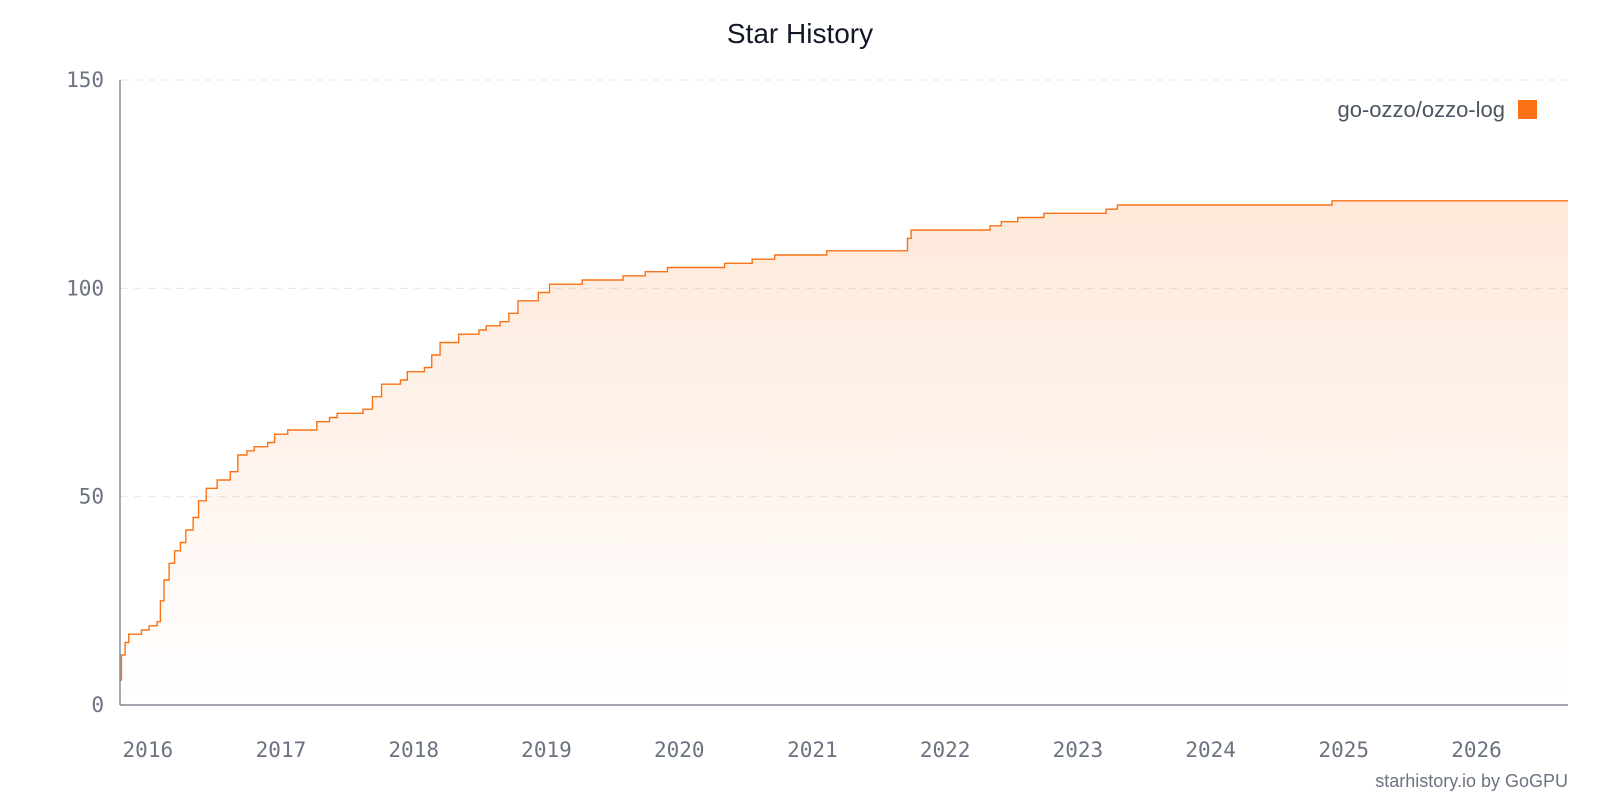 Image resolution: width=1600 pixels, height=800 pixels. I want to click on x-tick-label: 2018, so click(413, 750).